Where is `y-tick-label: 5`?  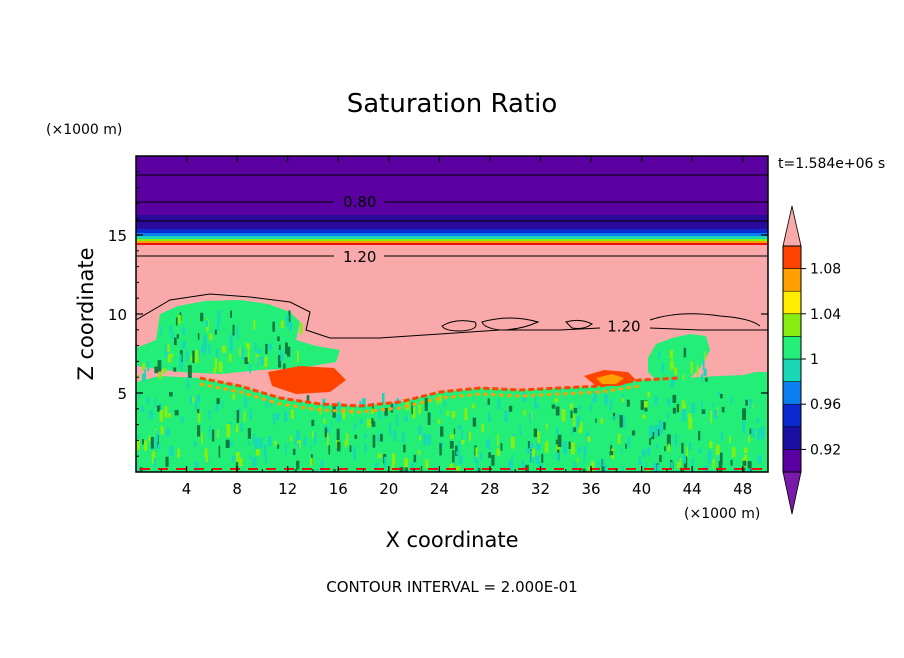 y-tick-label: 5 is located at coordinates (122, 394).